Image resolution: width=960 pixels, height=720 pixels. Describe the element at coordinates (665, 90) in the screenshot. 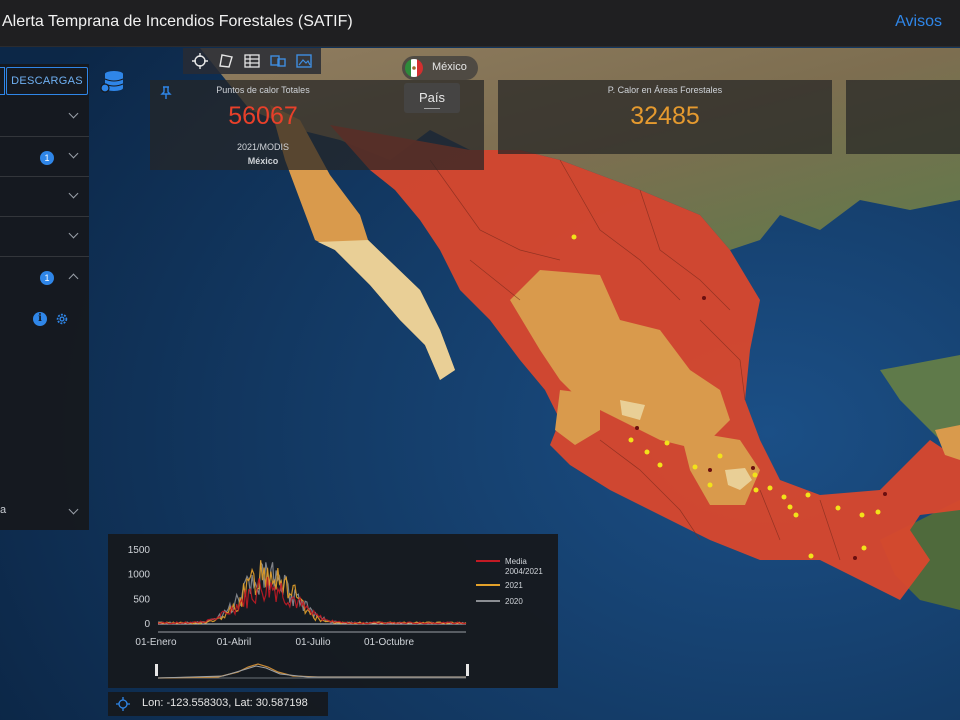

I see `forest-hotspots-label: P. Calor en Áreas Forestales` at that location.